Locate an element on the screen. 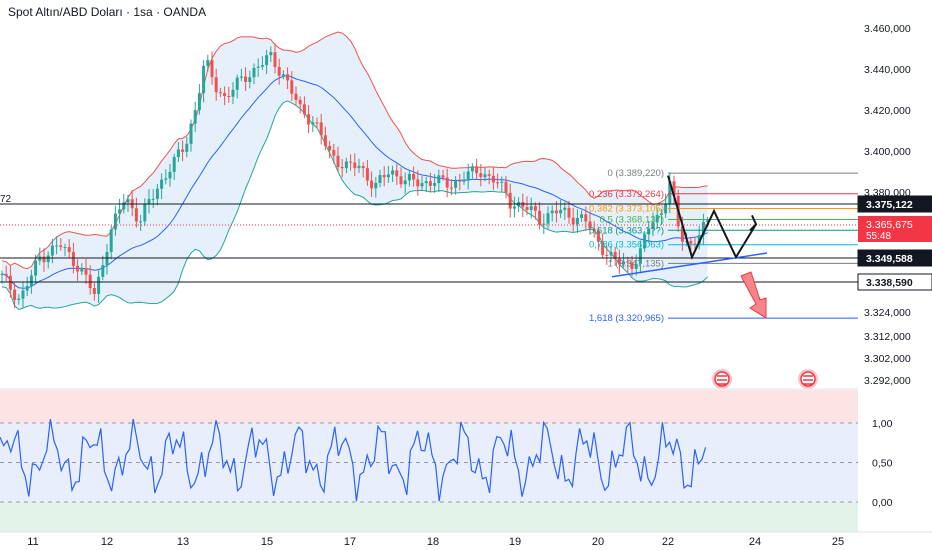 Image resolution: width=932 pixels, height=550 pixels. time-tick-label: 11 is located at coordinates (32, 542).